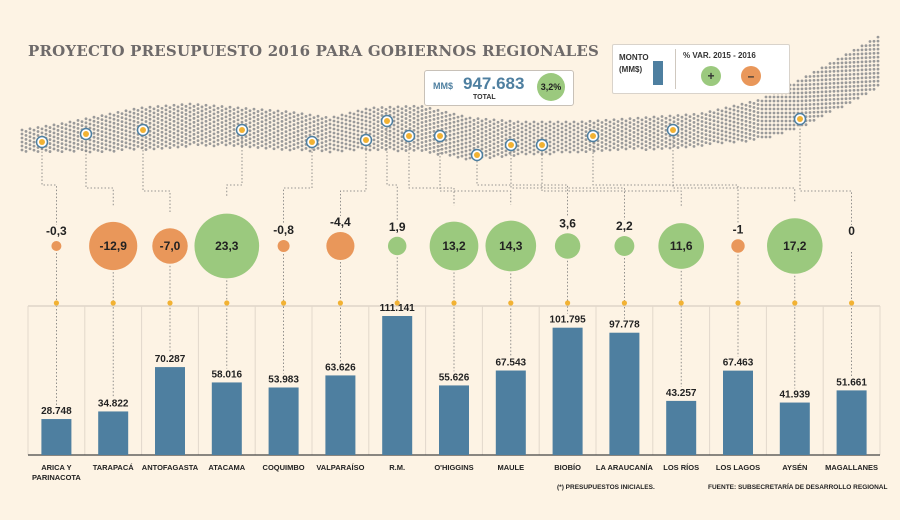 This screenshot has width=900, height=520. What do you see at coordinates (851, 422) in the screenshot?
I see `bar` at bounding box center [851, 422].